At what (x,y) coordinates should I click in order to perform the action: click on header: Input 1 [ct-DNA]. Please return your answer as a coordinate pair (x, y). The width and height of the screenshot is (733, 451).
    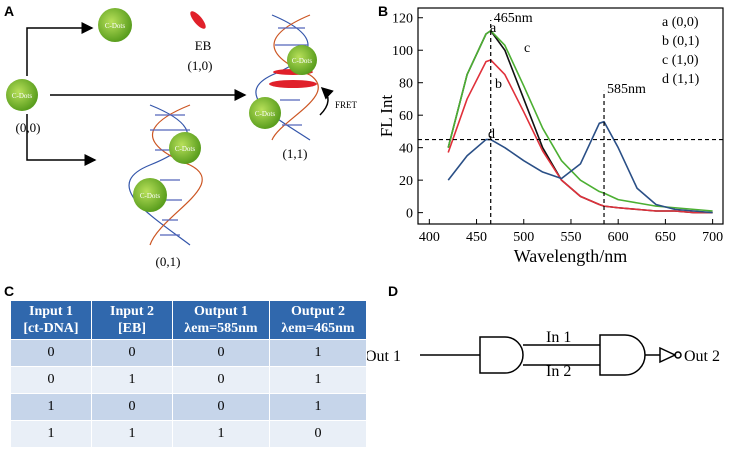
    Looking at the image, I should click on (51, 320).